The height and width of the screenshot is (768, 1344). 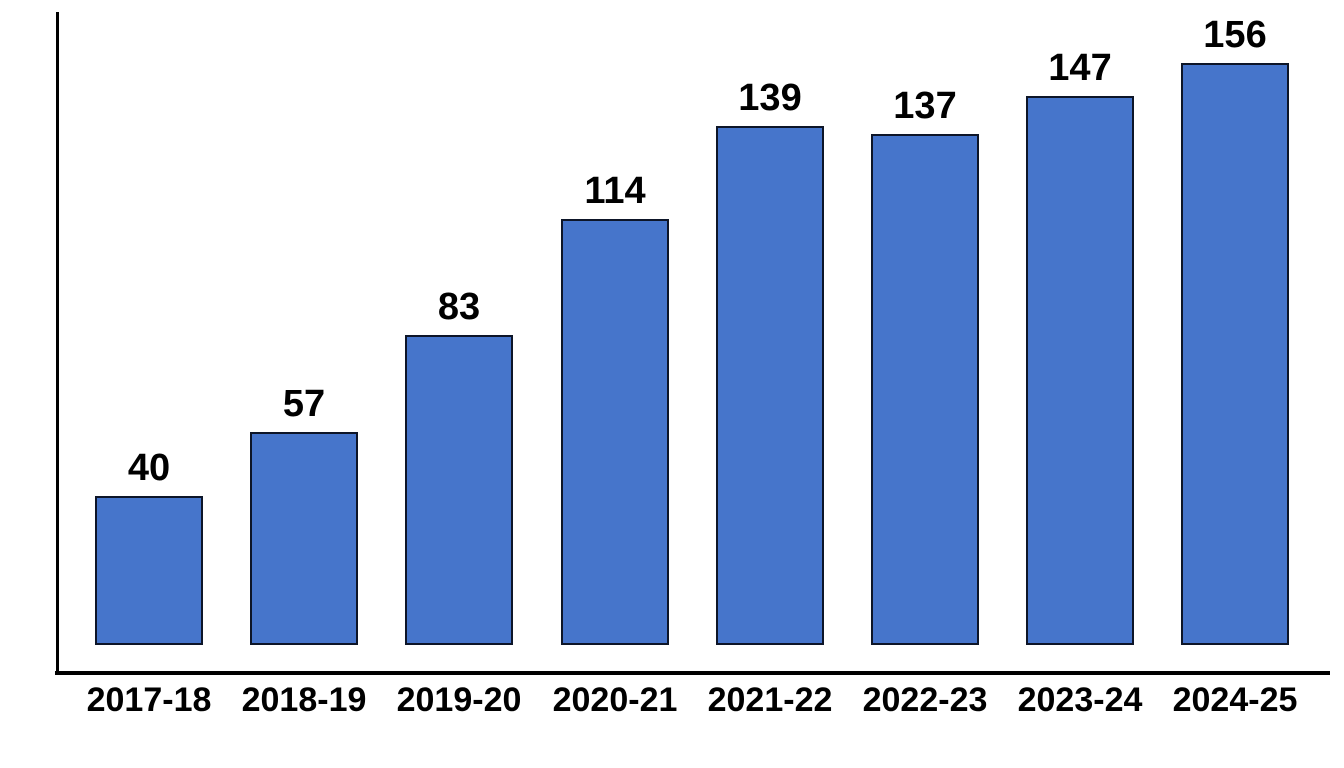 I want to click on bar-value-label: 83, so click(x=459, y=307).